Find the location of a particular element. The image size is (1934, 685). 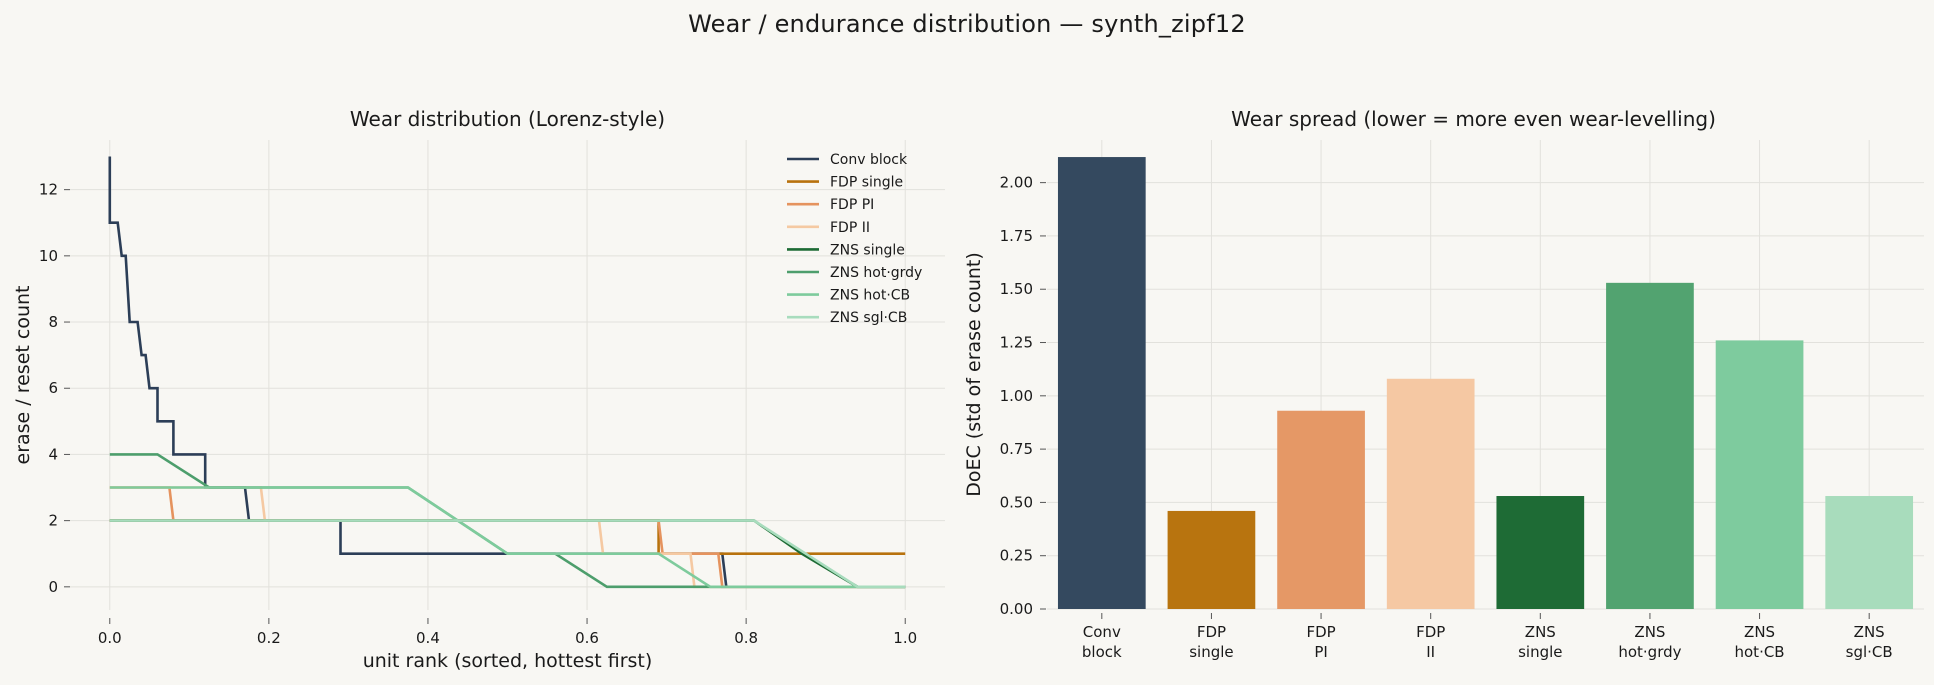

x-tick-label: sgl·CB is located at coordinates (1869, 652).